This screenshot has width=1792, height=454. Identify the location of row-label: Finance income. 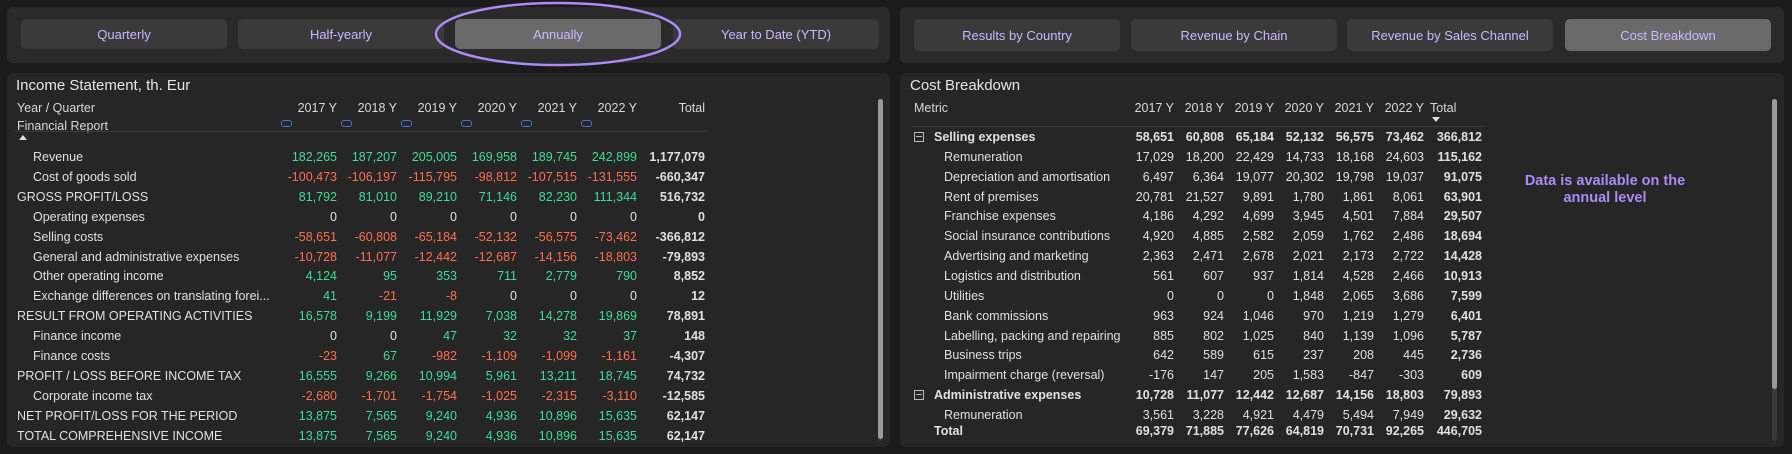
(77, 336).